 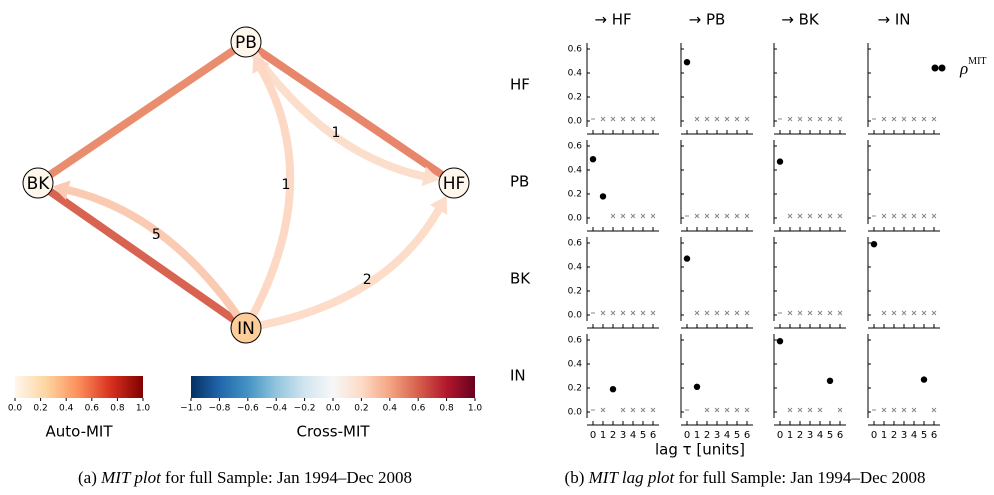 I want to click on colorbar-tick-label: −1.0, so click(x=191, y=409).